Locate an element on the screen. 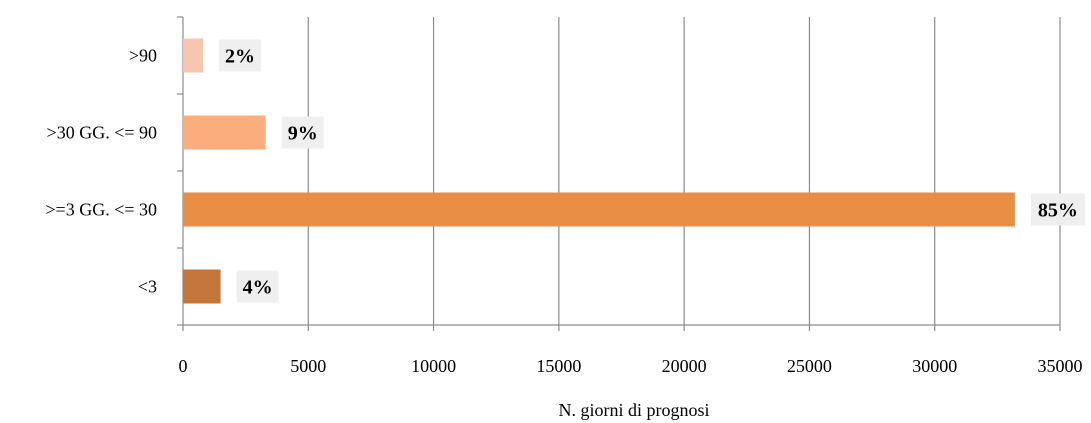 The width and height of the screenshot is (1091, 423). x-tick-label: 25000 is located at coordinates (809, 366).